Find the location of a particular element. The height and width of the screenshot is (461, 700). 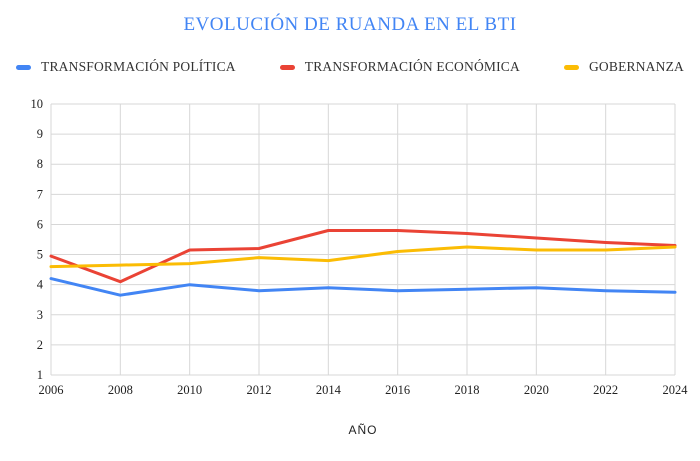

x-tick-label: 2024 is located at coordinates (676, 390).